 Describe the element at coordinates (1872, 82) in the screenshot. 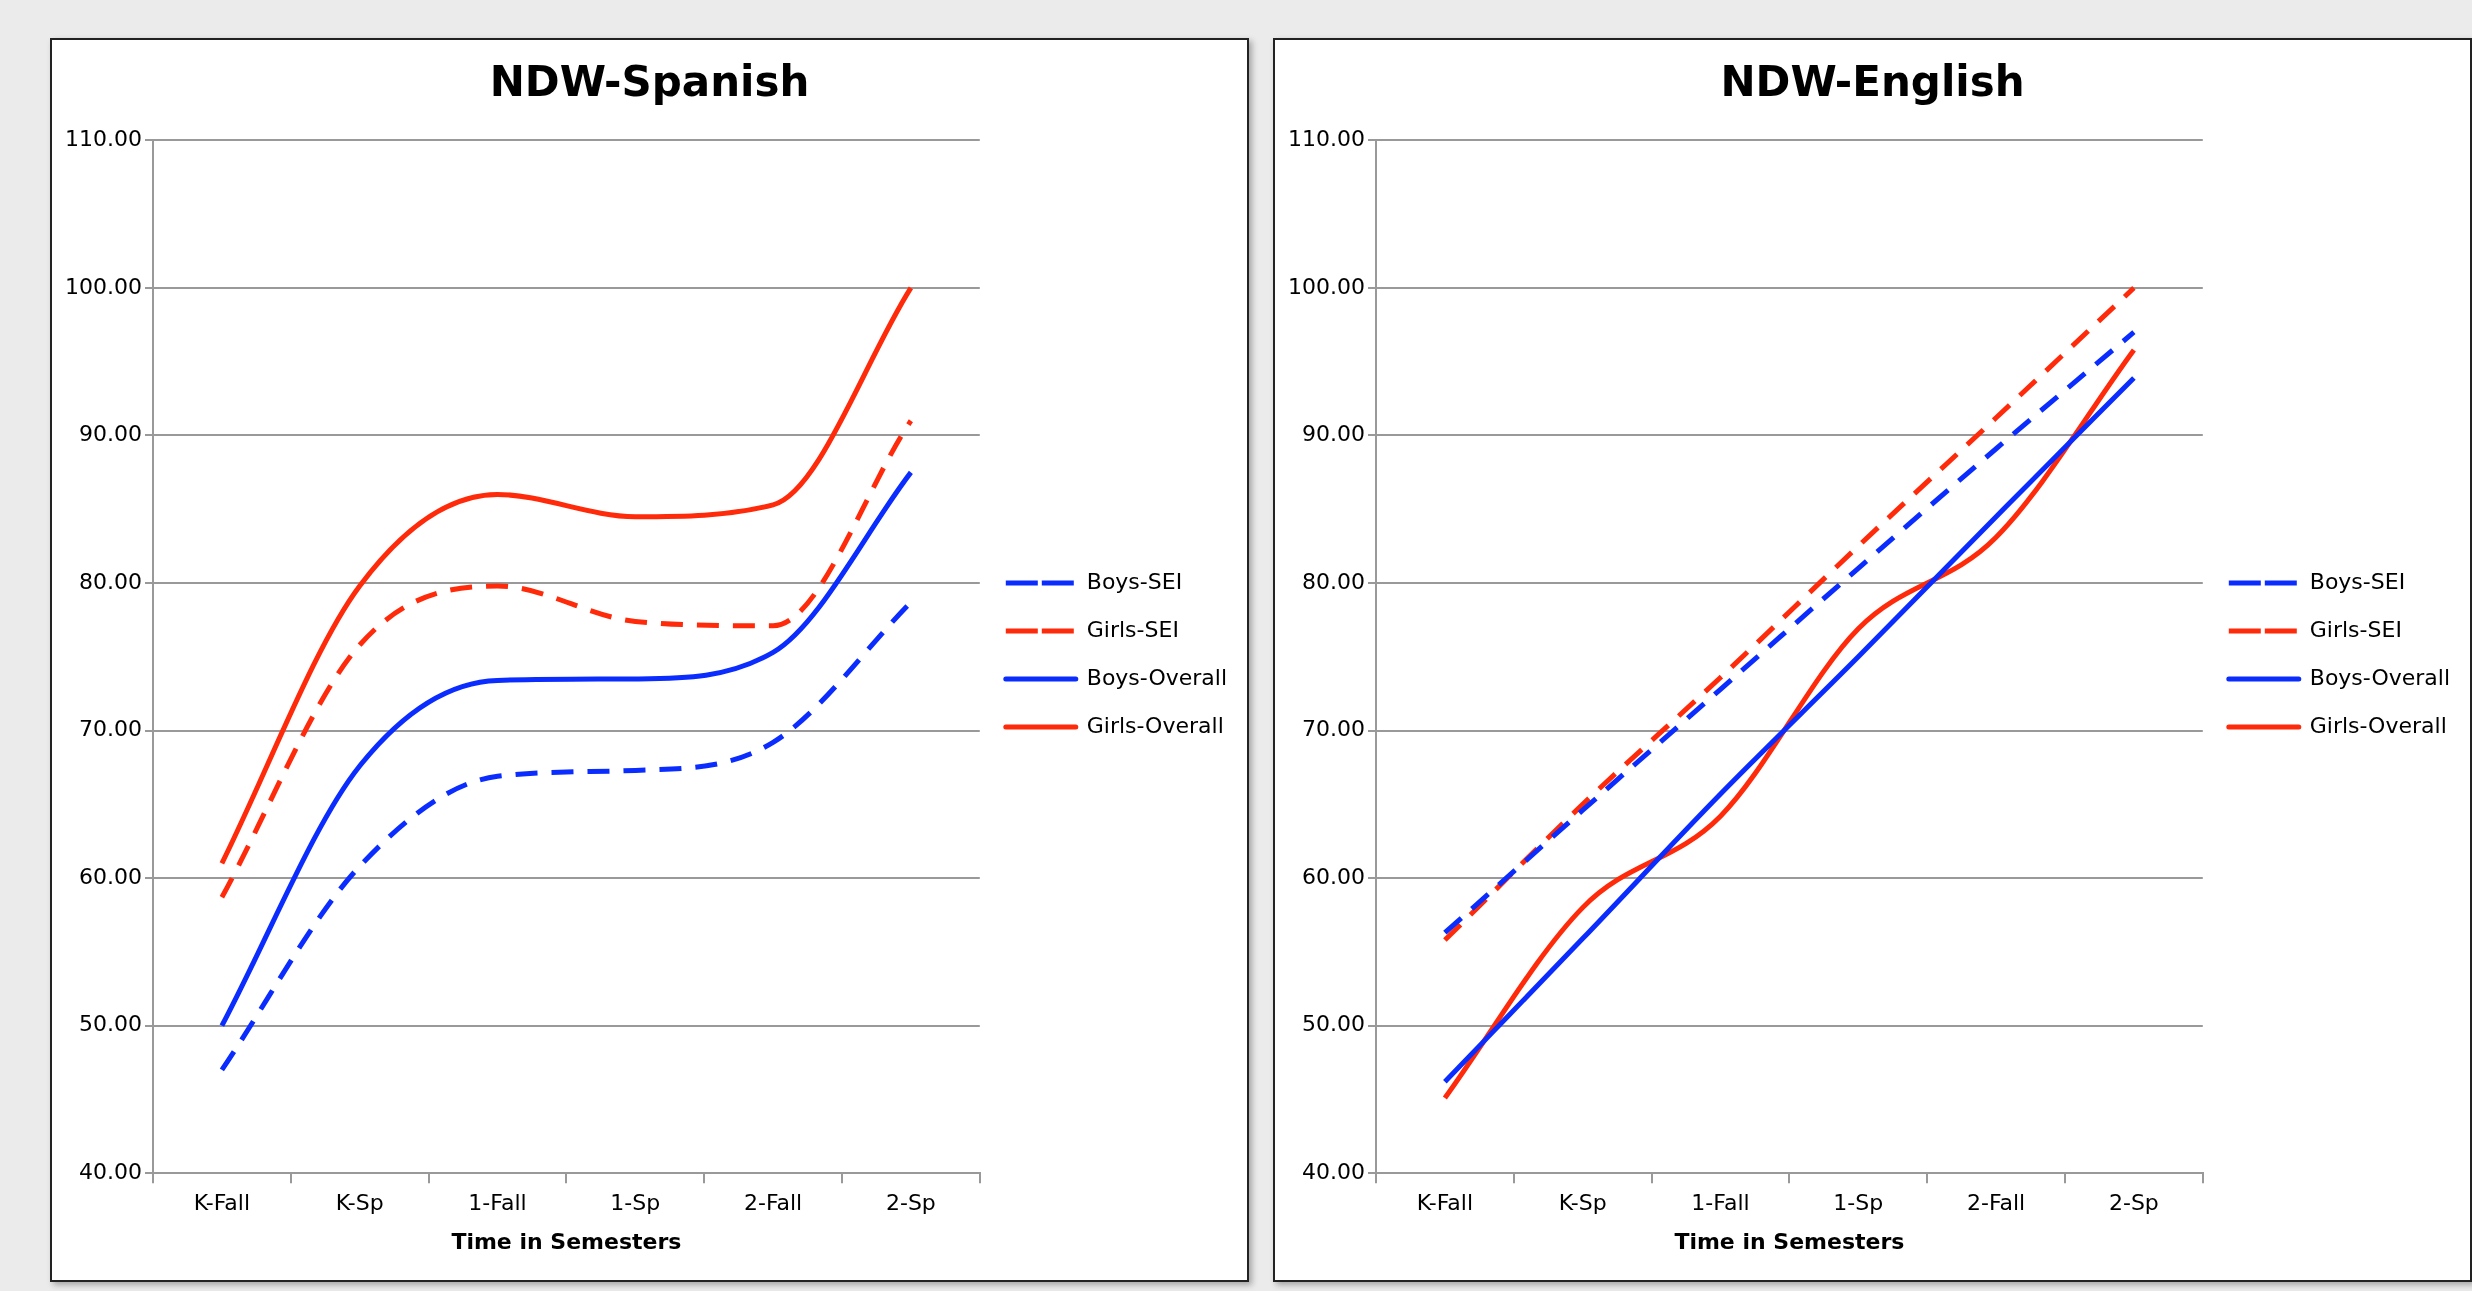

I see `chart-title: NDW-English` at that location.